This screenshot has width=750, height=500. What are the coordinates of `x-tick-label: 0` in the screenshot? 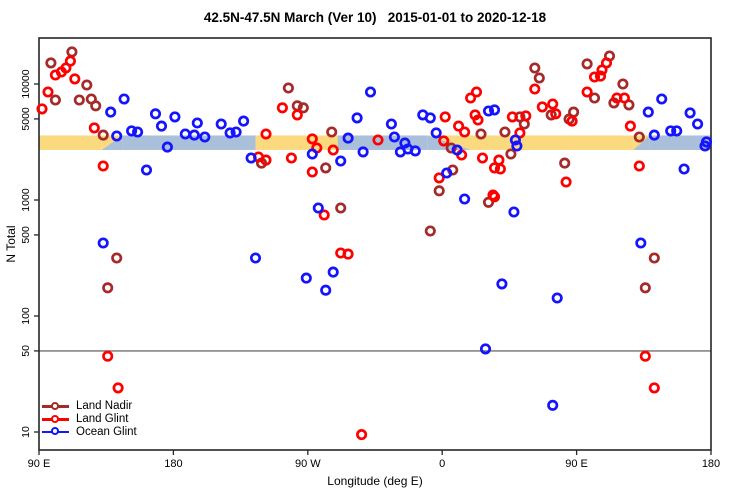 It's located at (442, 464).